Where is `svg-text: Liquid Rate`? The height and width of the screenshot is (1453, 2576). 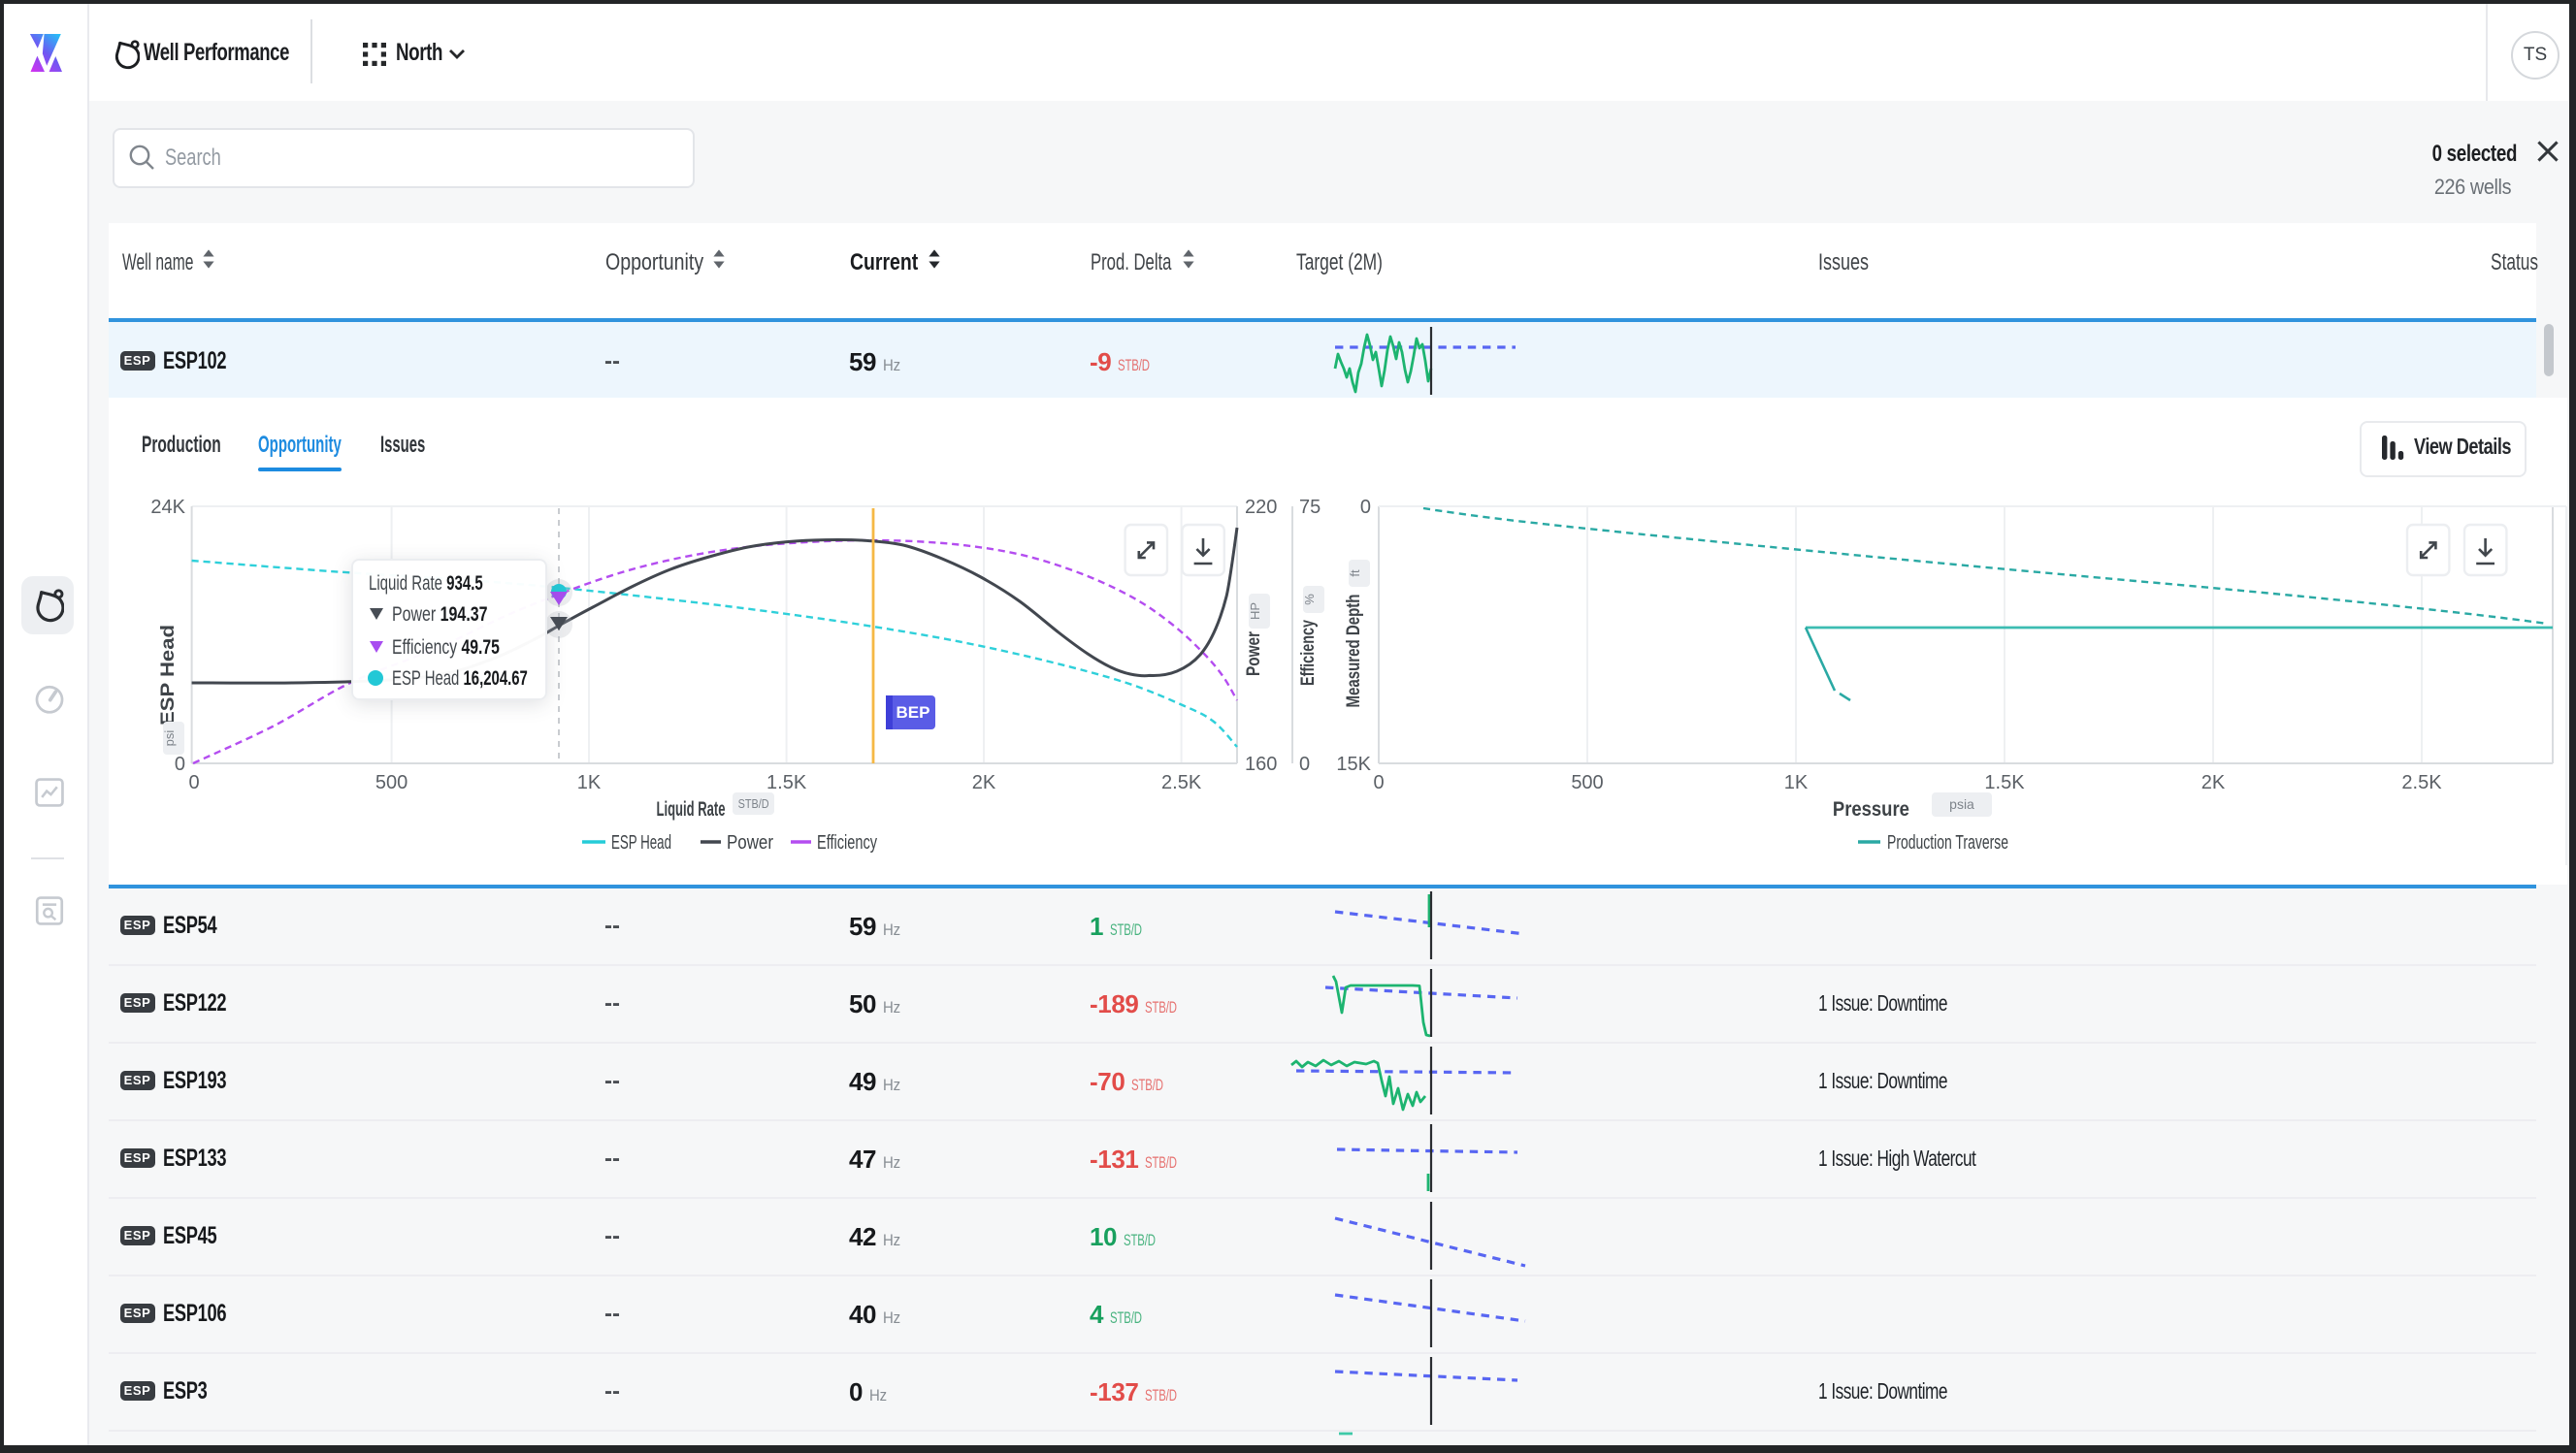
svg-text: Liquid Rate is located at coordinates (691, 809).